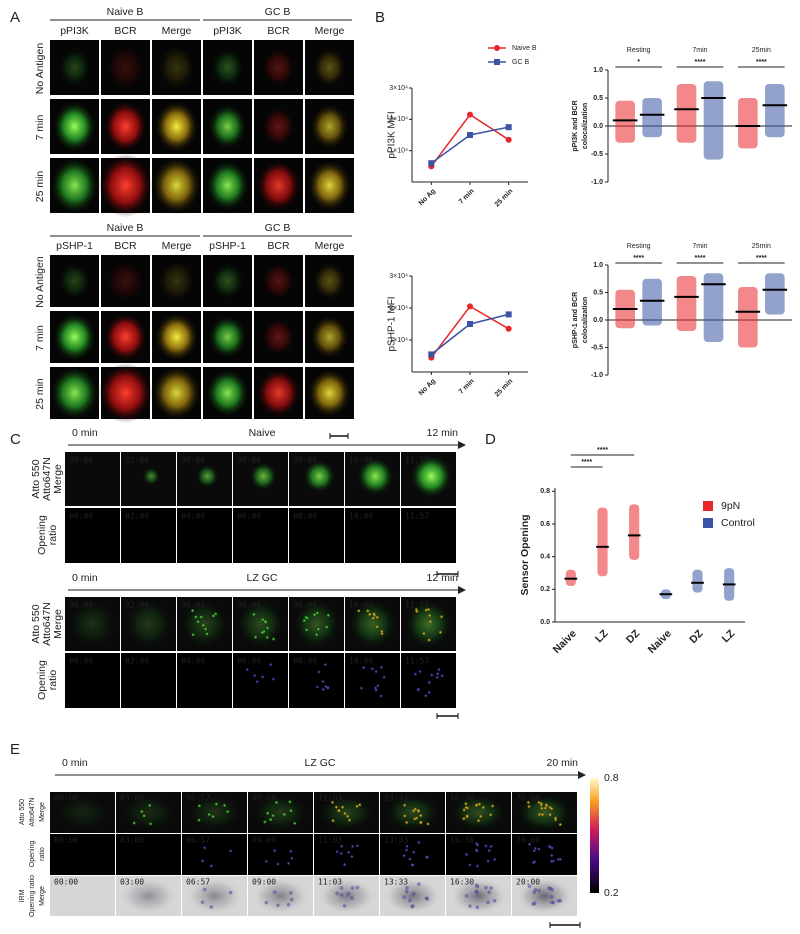 The width and height of the screenshot is (800, 934). Describe the element at coordinates (638, 62) in the screenshot. I see `significance: *` at that location.